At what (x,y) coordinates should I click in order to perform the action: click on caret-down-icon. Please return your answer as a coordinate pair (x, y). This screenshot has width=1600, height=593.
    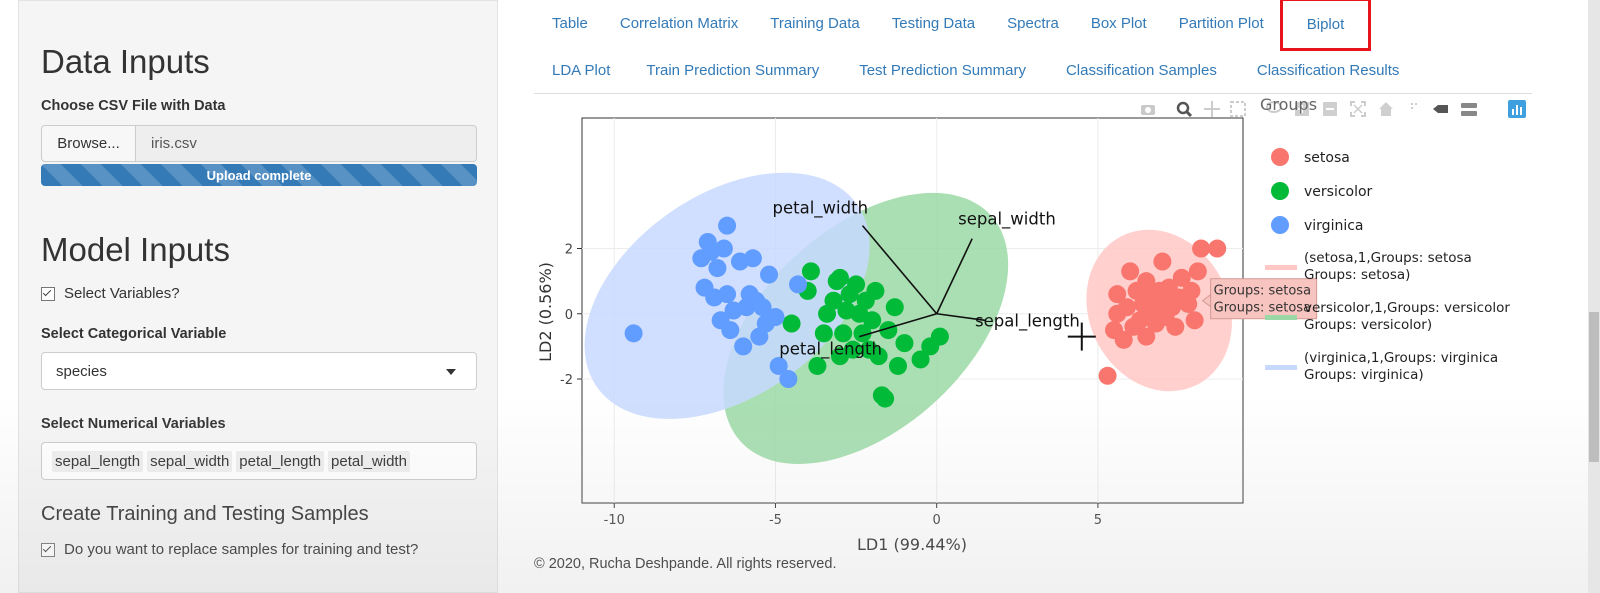
    Looking at the image, I should click on (451, 372).